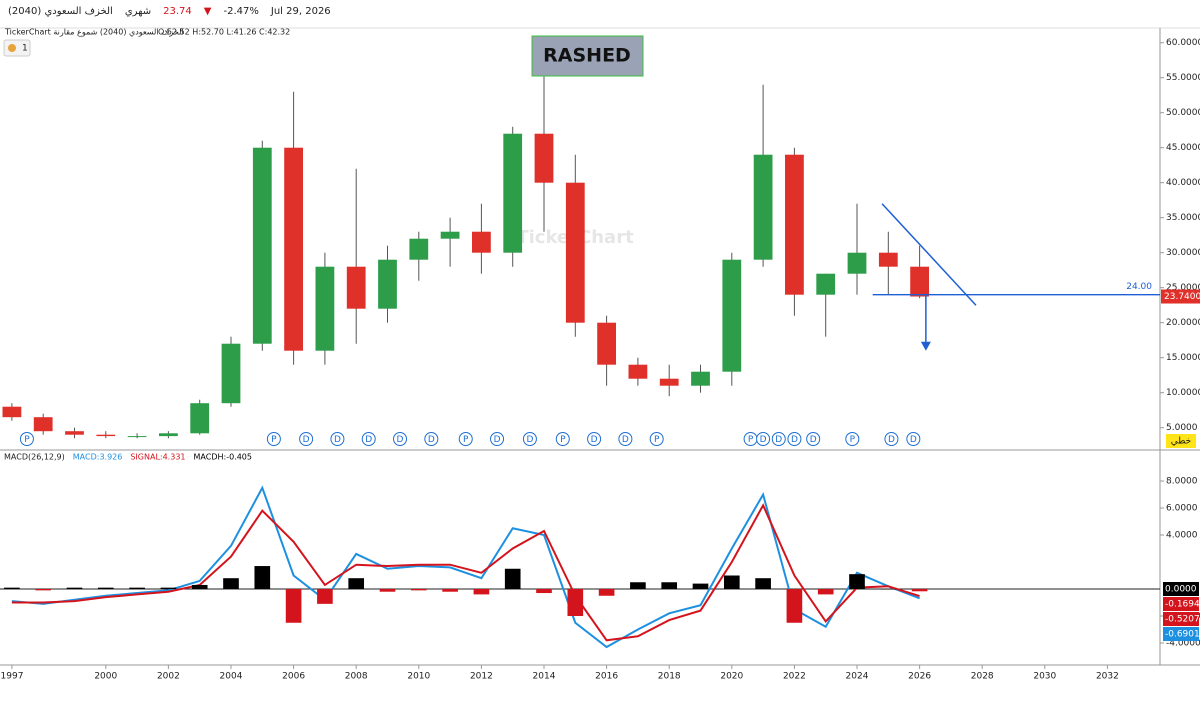 The image size is (1200, 707). Describe the element at coordinates (300, 11) in the screenshot. I see `date: Jul 29, 2026` at that location.